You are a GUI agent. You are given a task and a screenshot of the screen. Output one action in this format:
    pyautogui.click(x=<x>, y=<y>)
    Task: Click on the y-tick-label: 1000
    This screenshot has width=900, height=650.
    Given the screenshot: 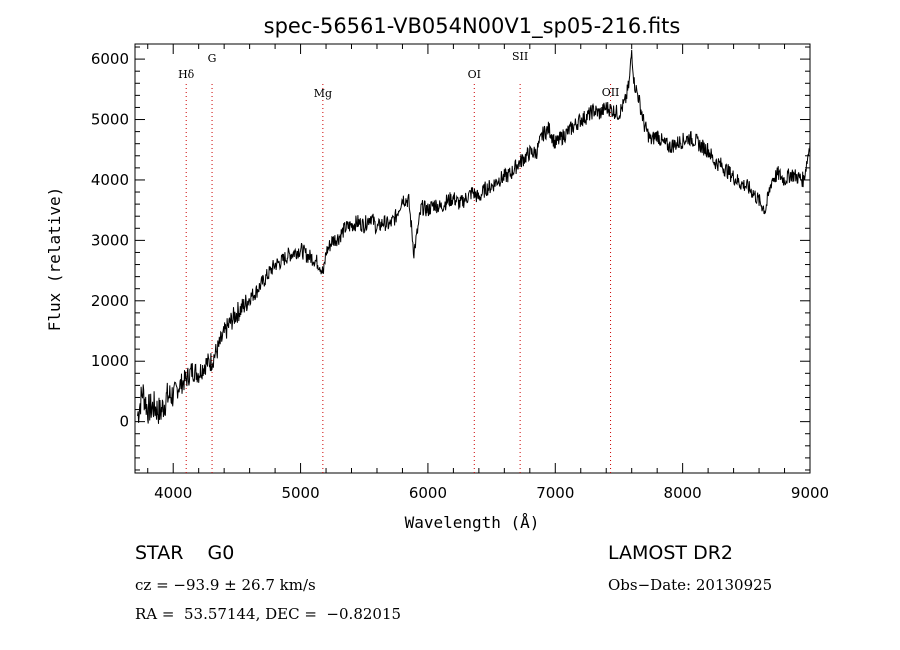 What is the action you would take?
    pyautogui.click(x=110, y=361)
    